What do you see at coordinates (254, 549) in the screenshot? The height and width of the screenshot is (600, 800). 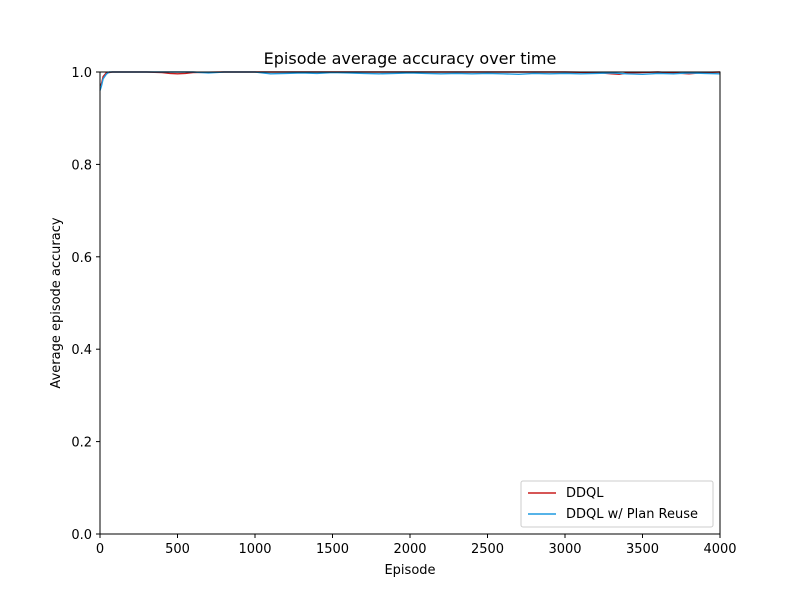 I see `x-tick-label: 1000` at bounding box center [254, 549].